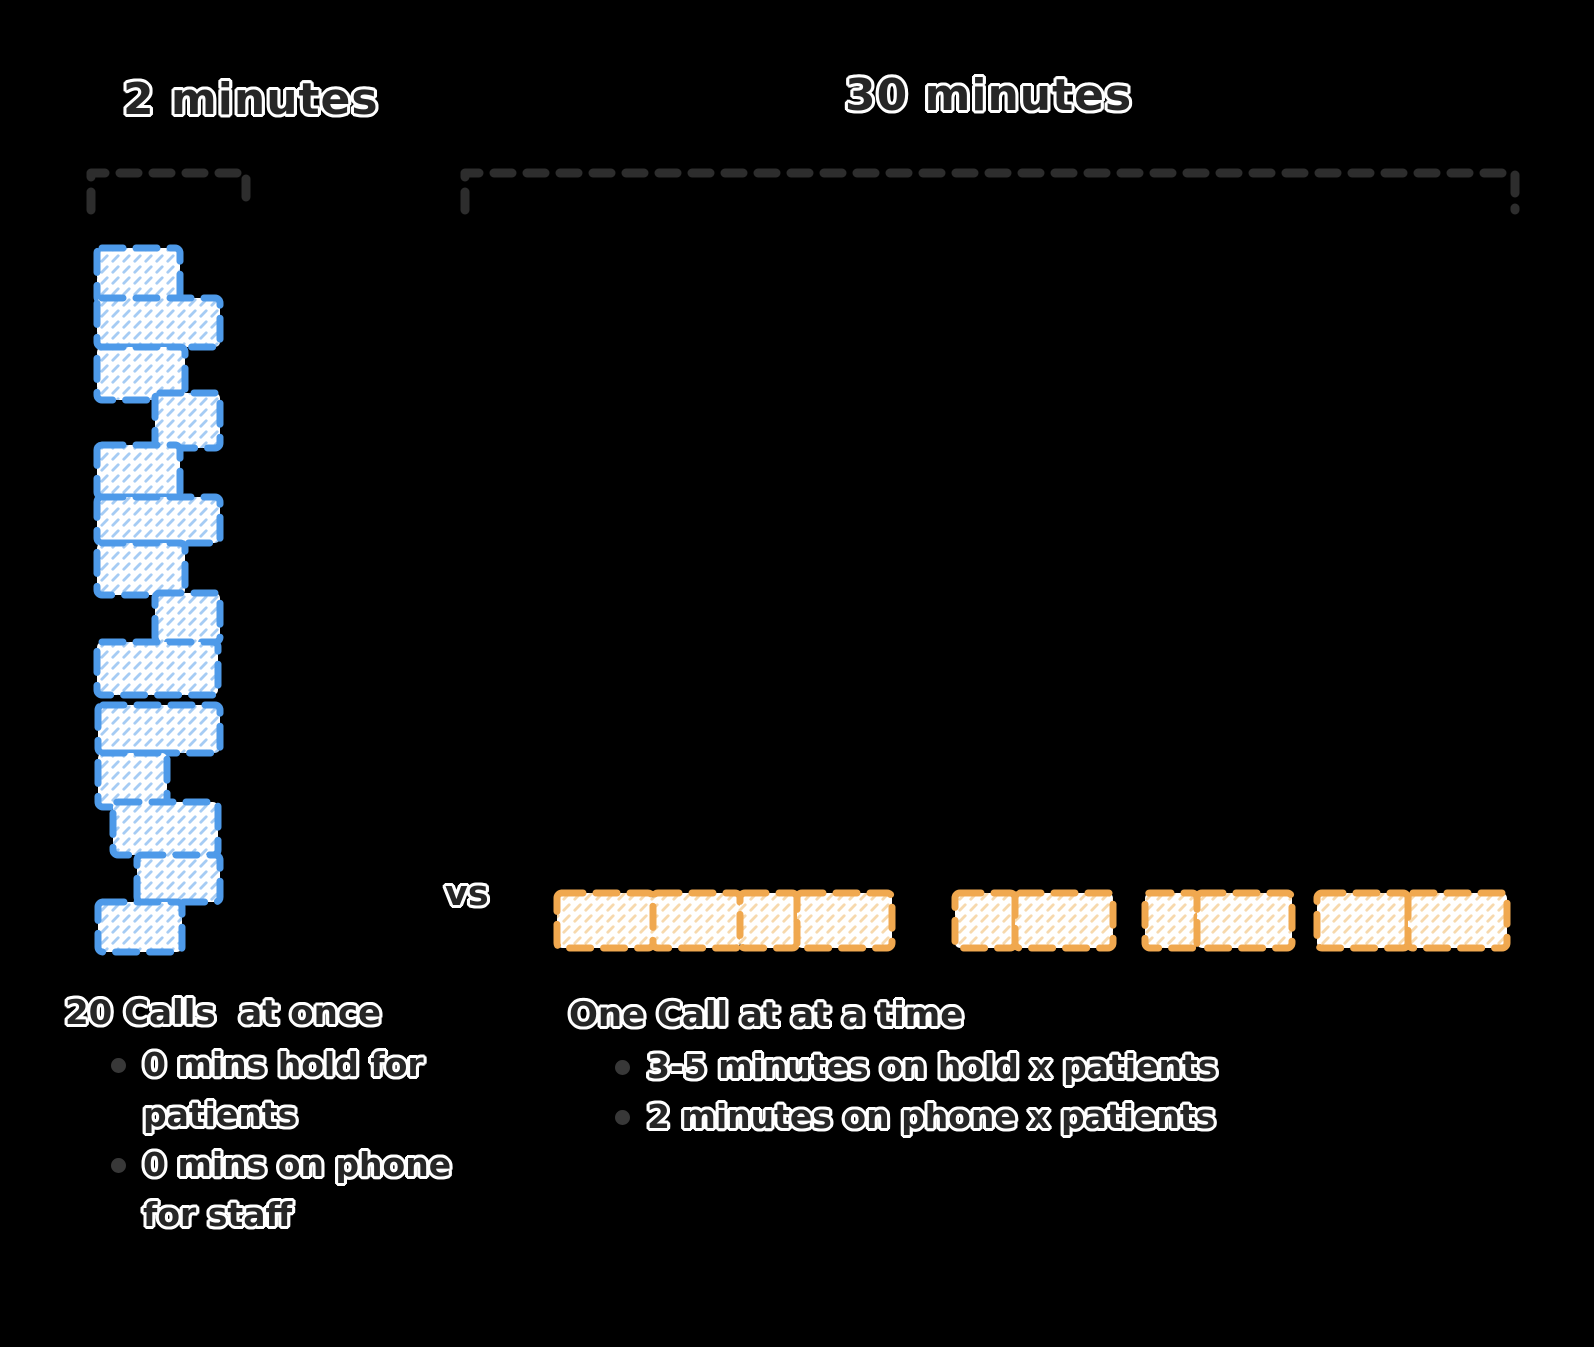 Image resolution: width=1594 pixels, height=1347 pixels. I want to click on right-duration-label: 30 minutes, so click(989, 95).